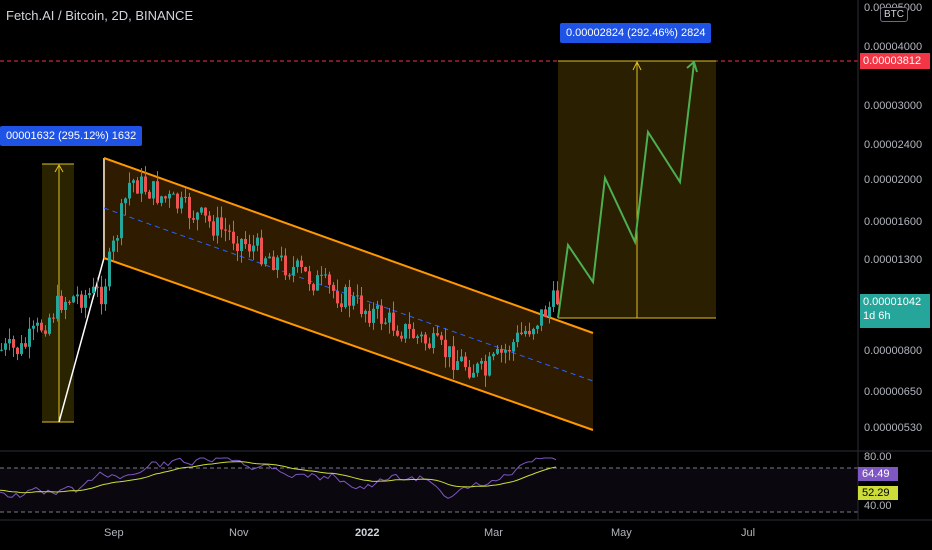 The image size is (932, 550). What do you see at coordinates (893, 47) in the screenshot?
I see `price-level: 0.00004000` at bounding box center [893, 47].